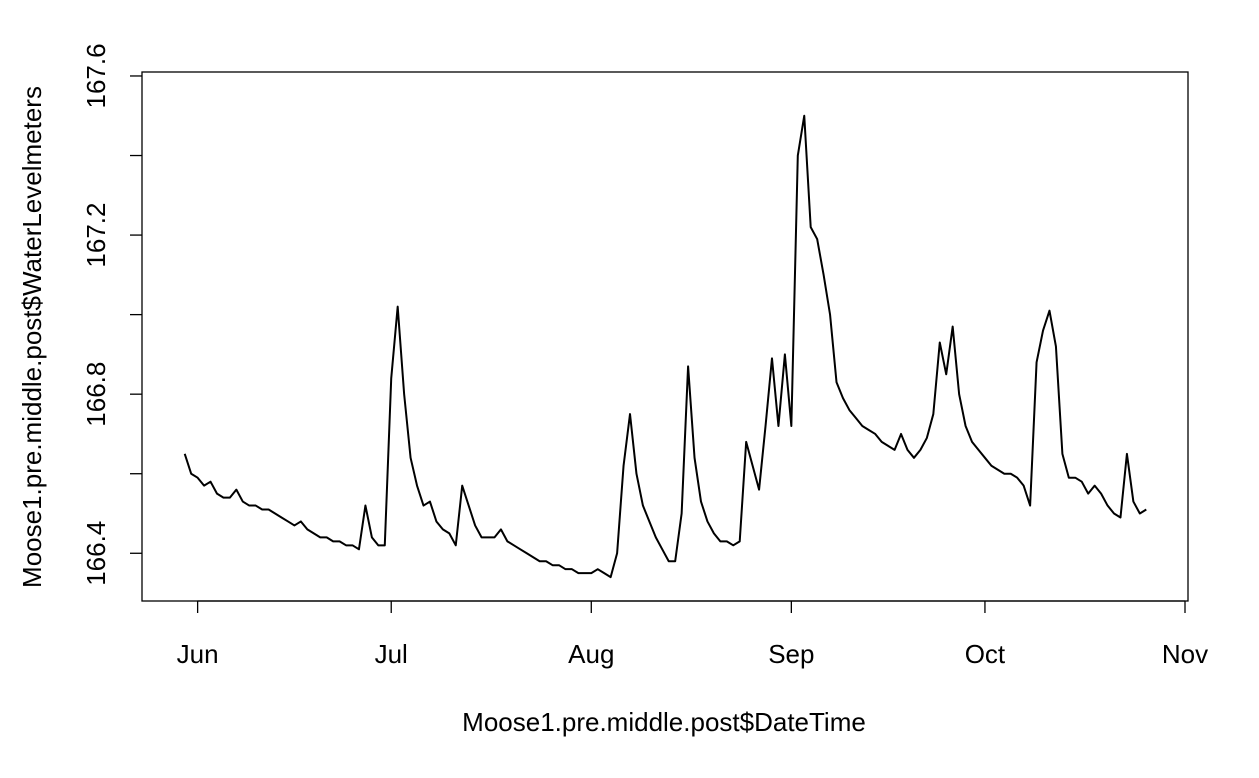  I want to click on x-tick-label: Oct, so click(985, 654).